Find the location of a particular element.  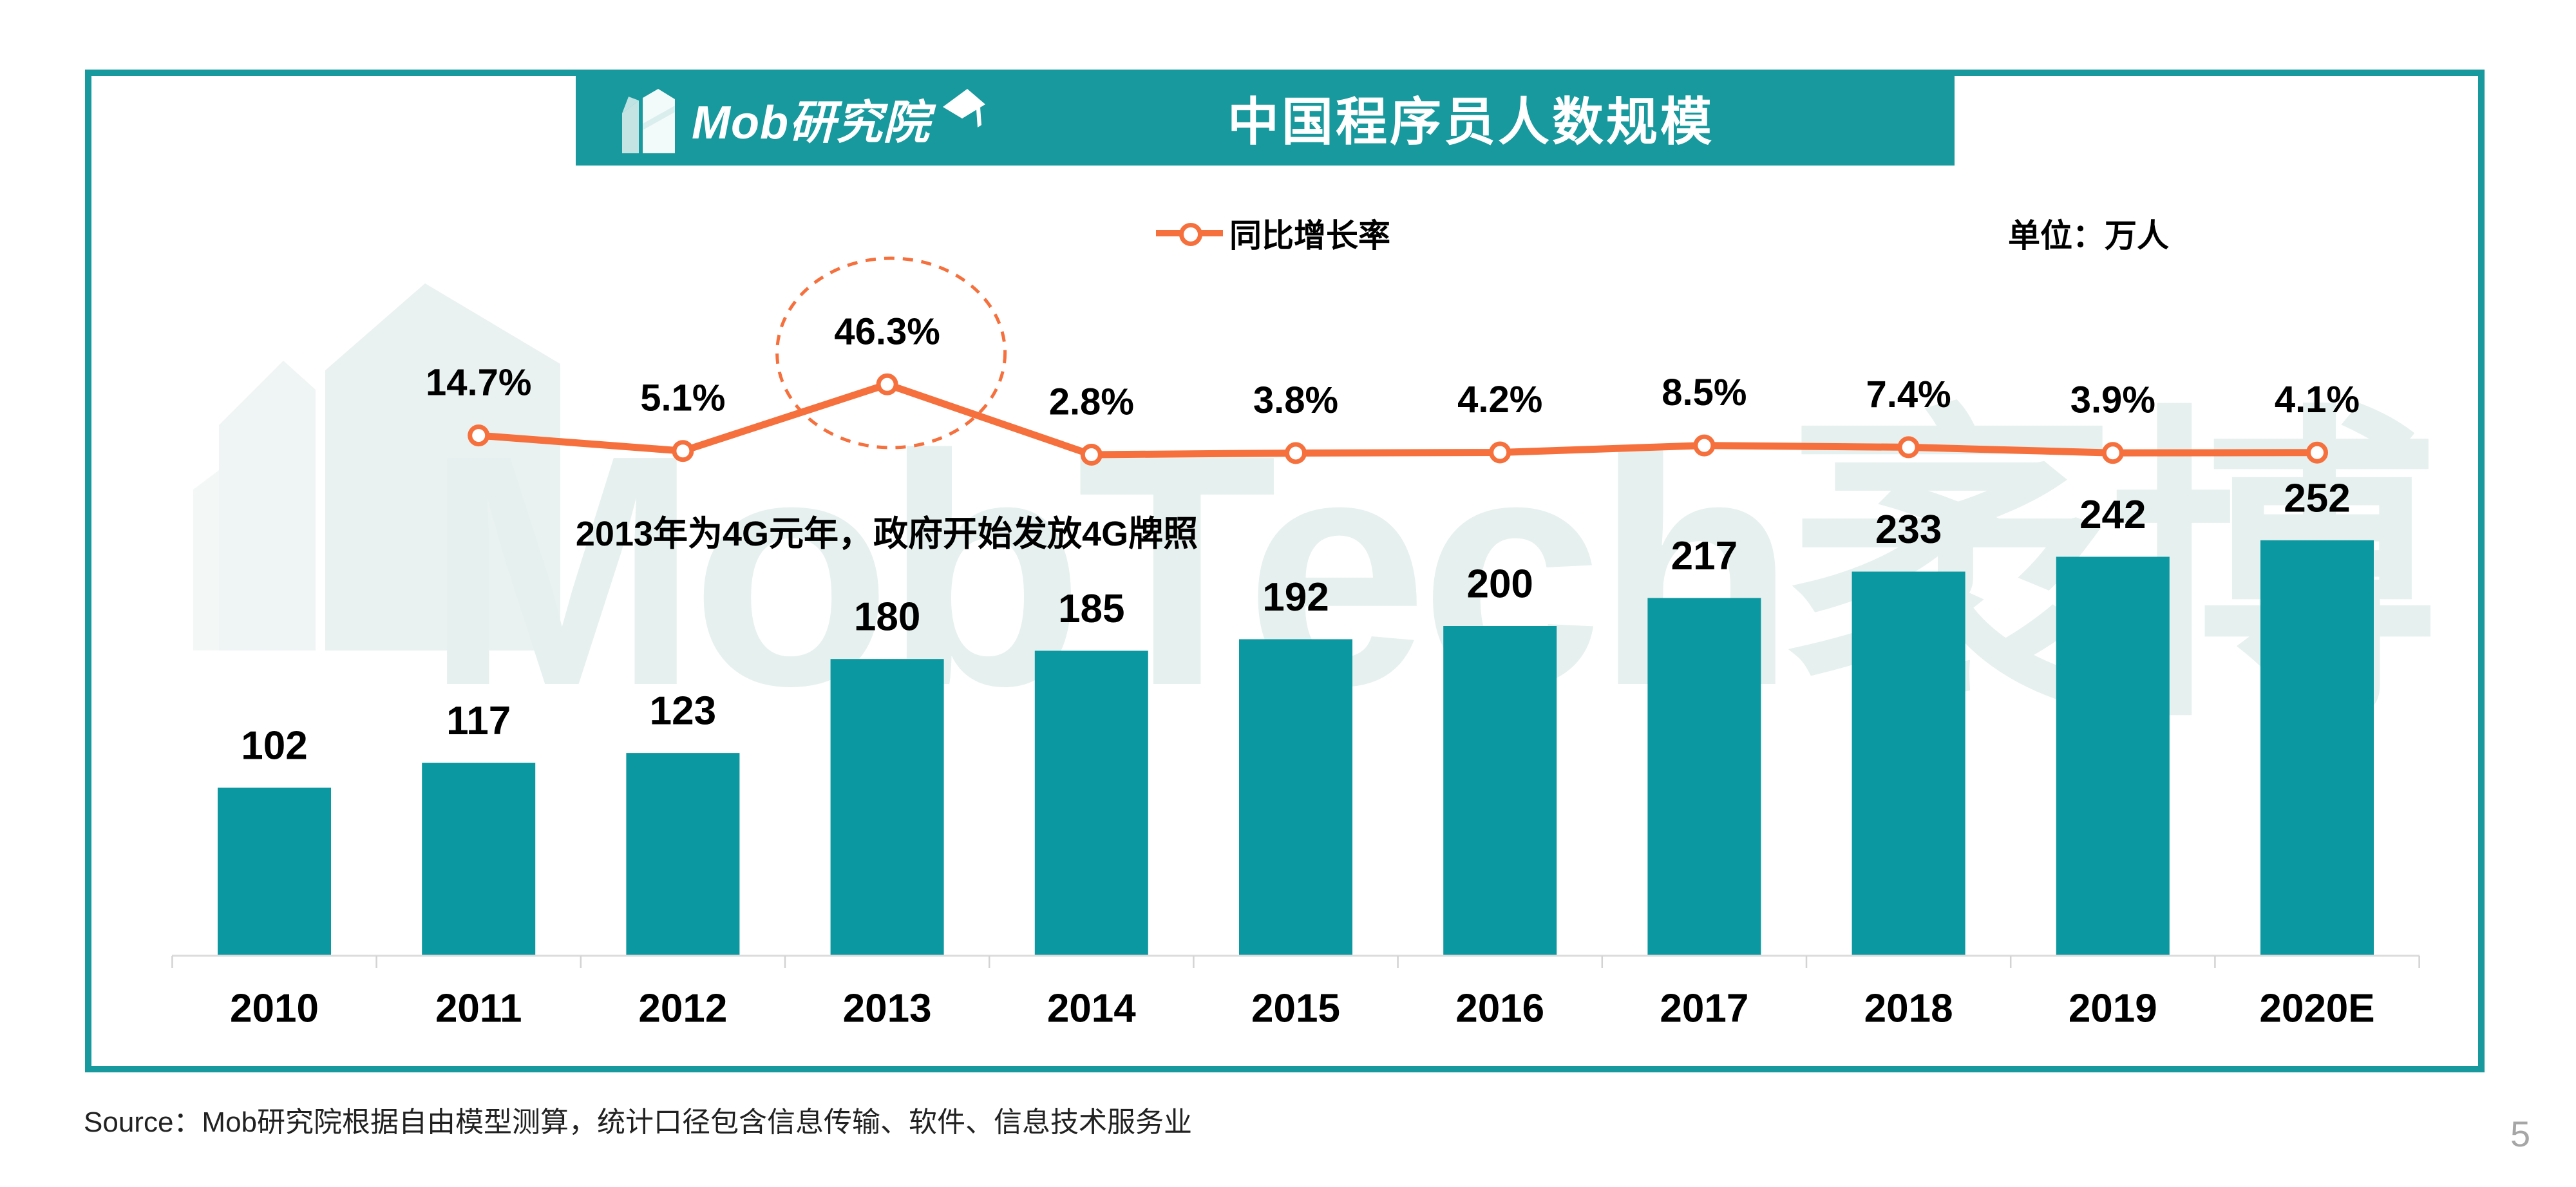

year-label-2020E: 2020E is located at coordinates (2316, 1009).